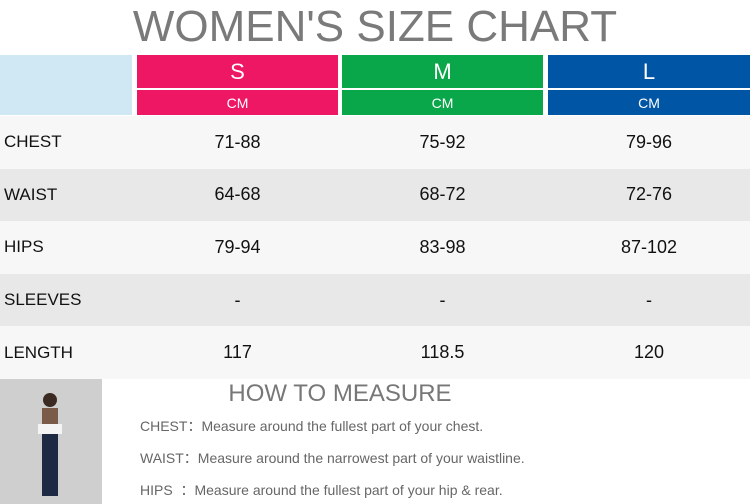 The image size is (750, 504). I want to click on size-value: 72-76, so click(649, 194).